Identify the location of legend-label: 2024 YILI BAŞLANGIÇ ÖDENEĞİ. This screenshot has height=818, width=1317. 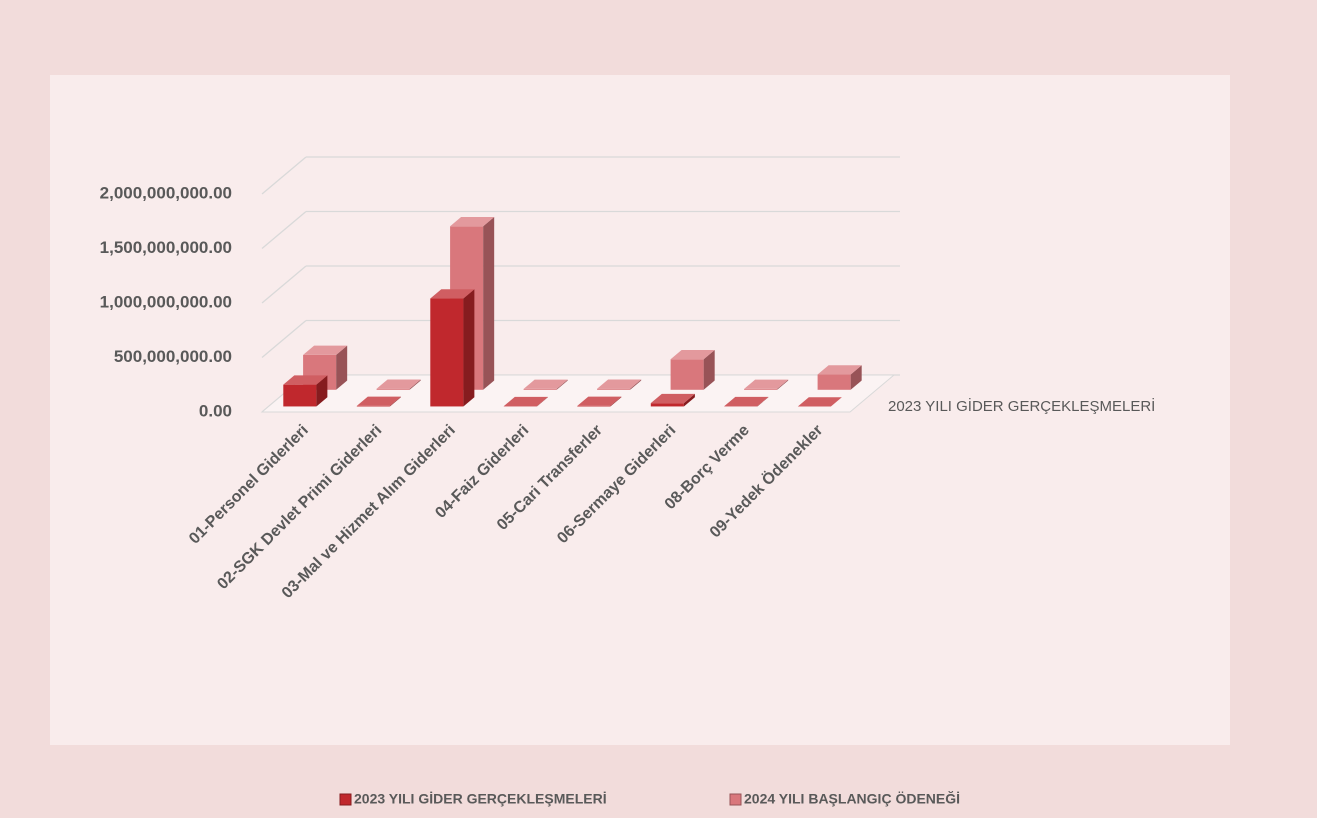
(852, 798).